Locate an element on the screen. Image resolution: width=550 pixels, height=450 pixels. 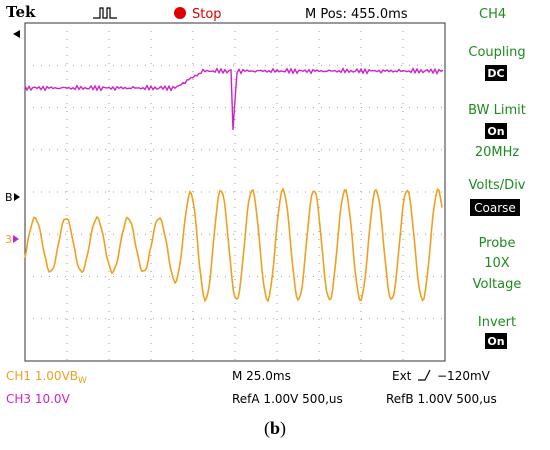
rising-edge-icon is located at coordinates (424, 375).